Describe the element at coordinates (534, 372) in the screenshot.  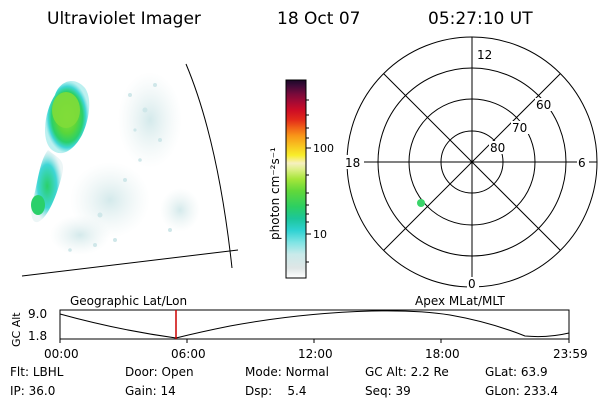
I see `glat-value: 63.9` at that location.